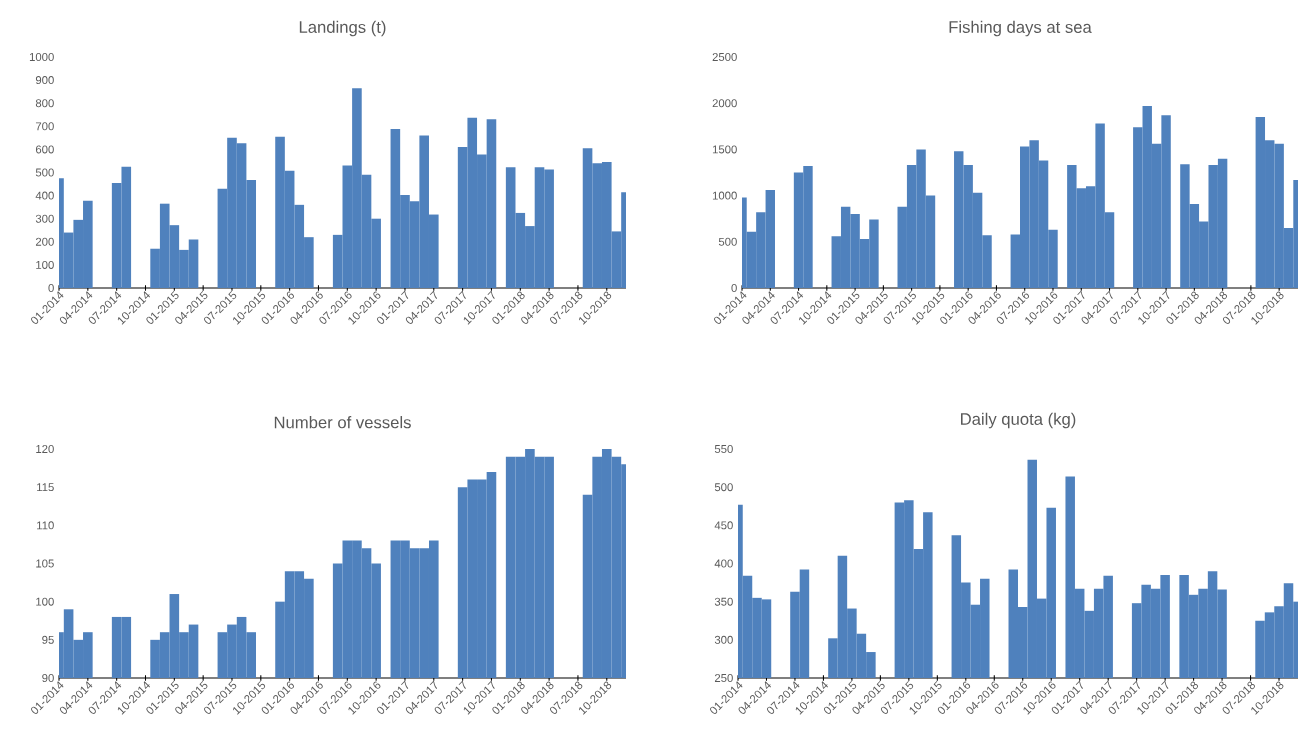 The image size is (1306, 733). Describe the element at coordinates (44, 80) in the screenshot. I see `y-tick-label: 900` at that location.